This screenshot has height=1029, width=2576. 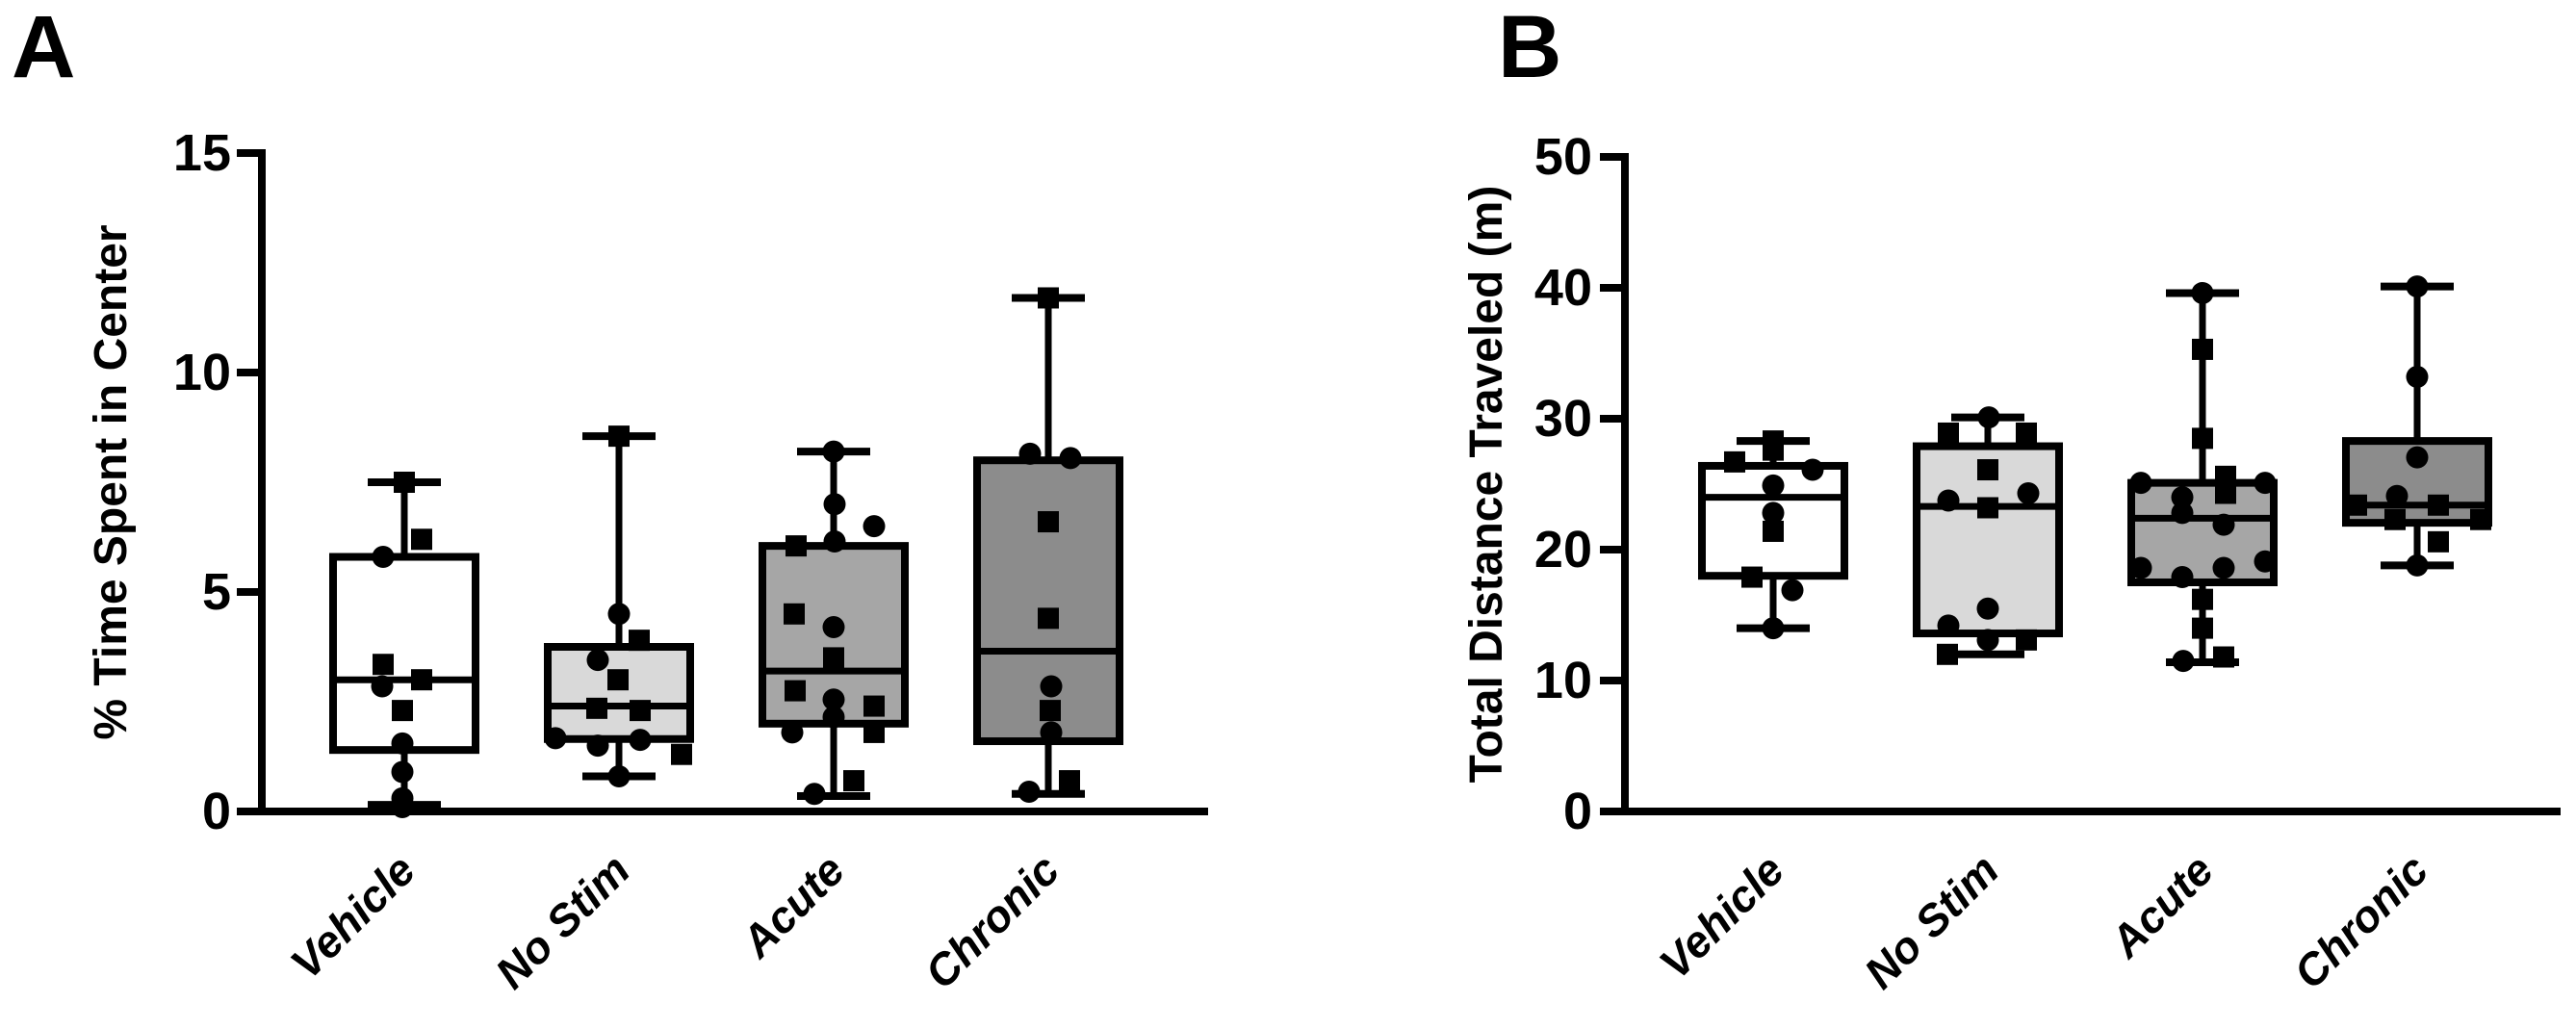 I want to click on y-axis-tick-label: 10, so click(x=202, y=372).